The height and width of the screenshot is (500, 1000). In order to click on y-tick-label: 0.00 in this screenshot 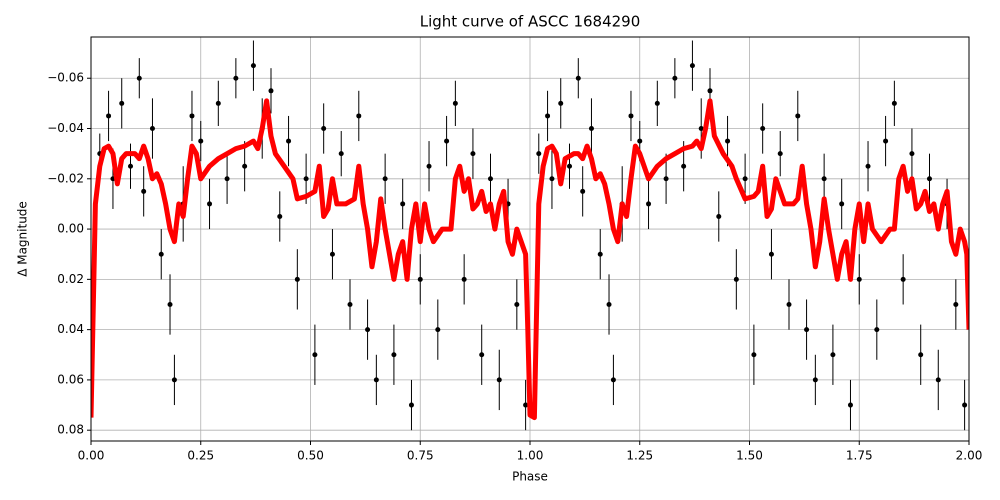, I will do `click(70, 229)`.